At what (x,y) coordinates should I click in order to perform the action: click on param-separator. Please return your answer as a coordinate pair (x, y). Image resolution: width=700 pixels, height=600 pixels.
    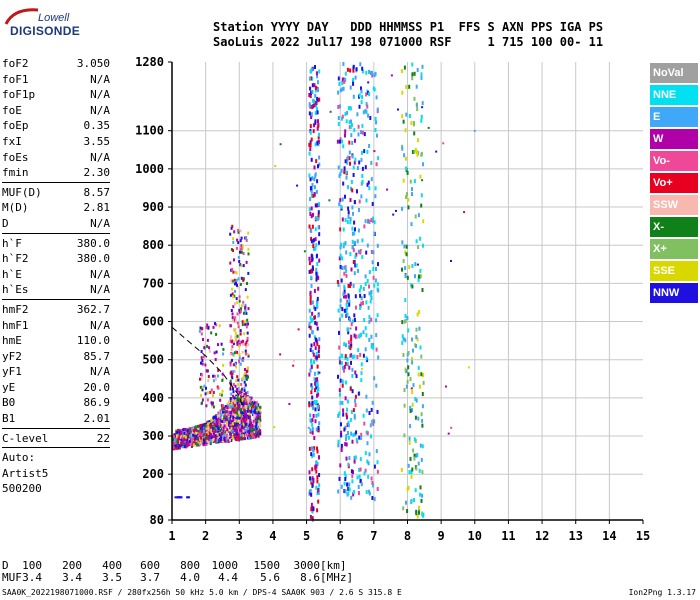
    Looking at the image, I should click on (56, 448).